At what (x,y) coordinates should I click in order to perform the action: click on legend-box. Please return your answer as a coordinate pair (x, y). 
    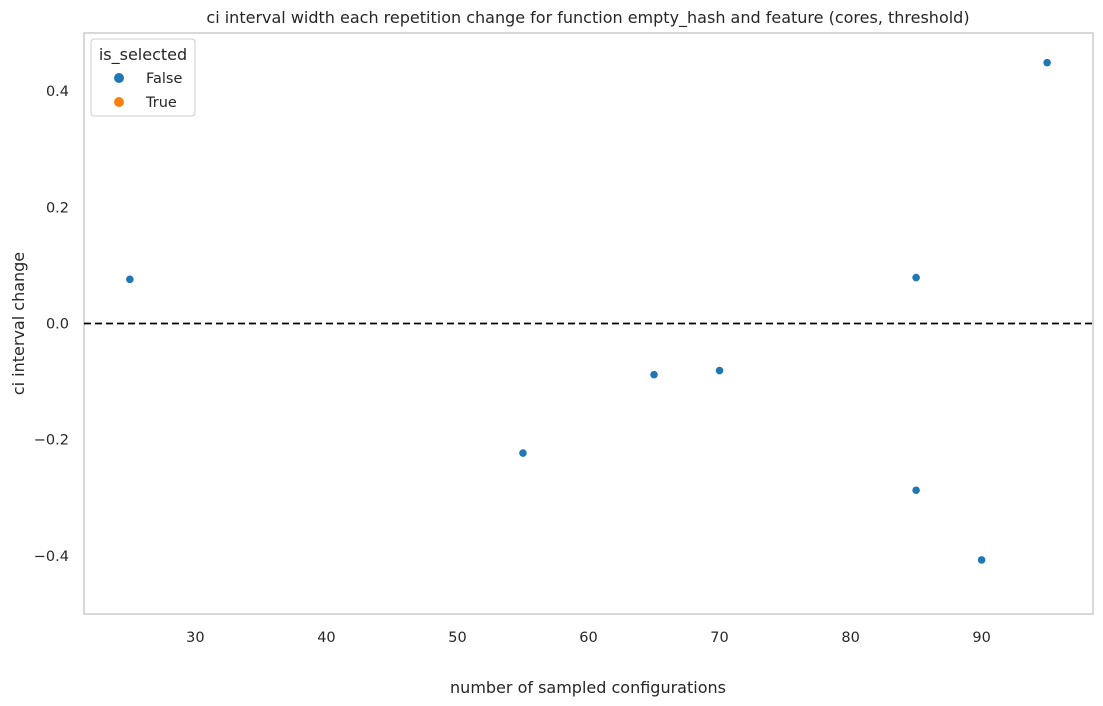
    Looking at the image, I should click on (143, 77).